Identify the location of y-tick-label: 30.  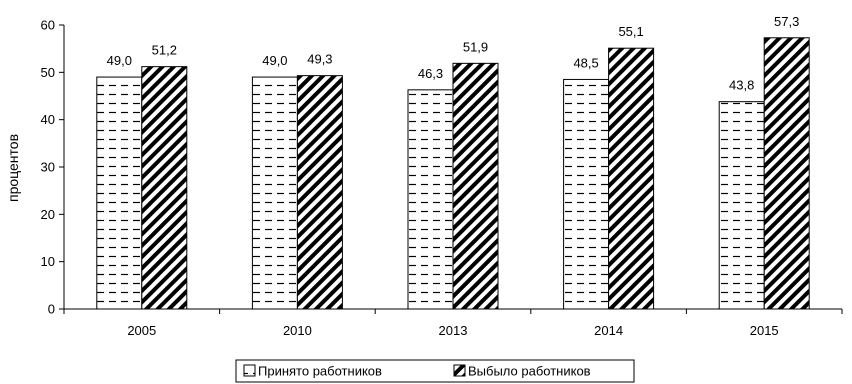
(48, 167).